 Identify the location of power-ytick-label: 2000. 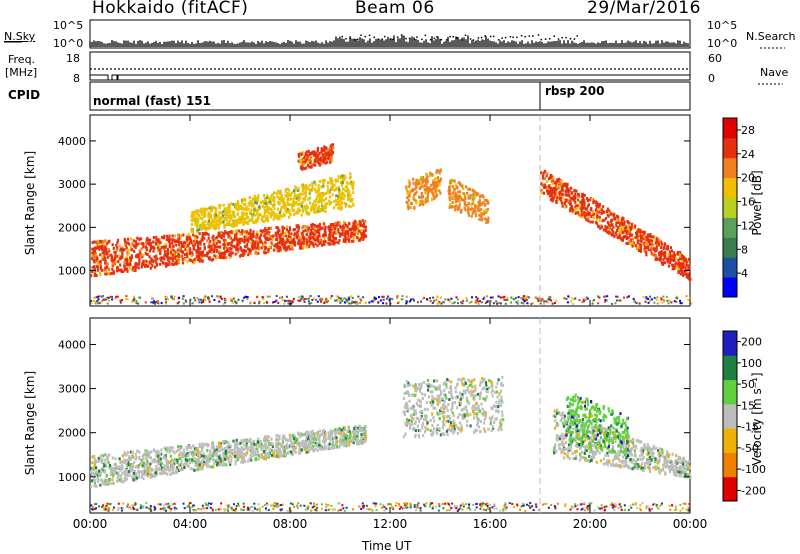
(72, 227).